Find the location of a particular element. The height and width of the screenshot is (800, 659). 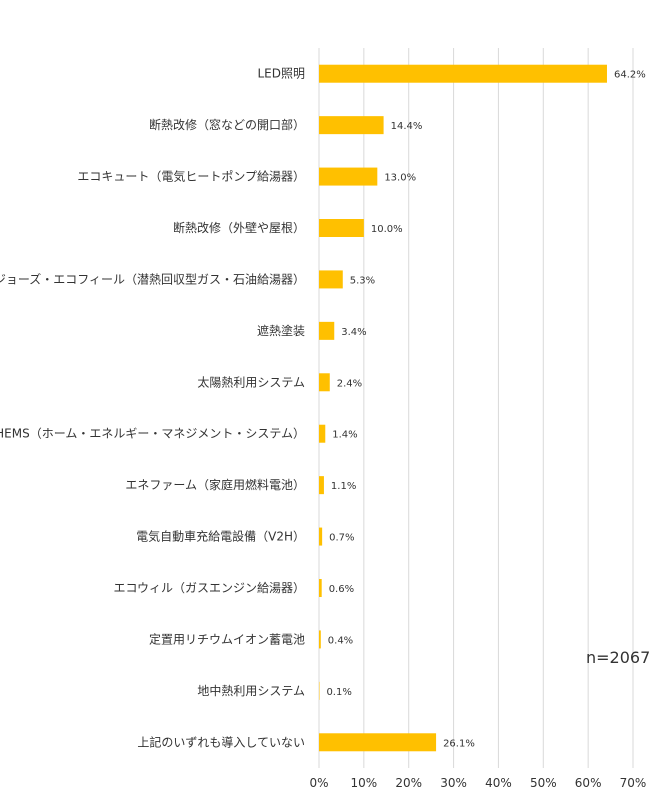

x-tick-label: 40% is located at coordinates (498, 783).